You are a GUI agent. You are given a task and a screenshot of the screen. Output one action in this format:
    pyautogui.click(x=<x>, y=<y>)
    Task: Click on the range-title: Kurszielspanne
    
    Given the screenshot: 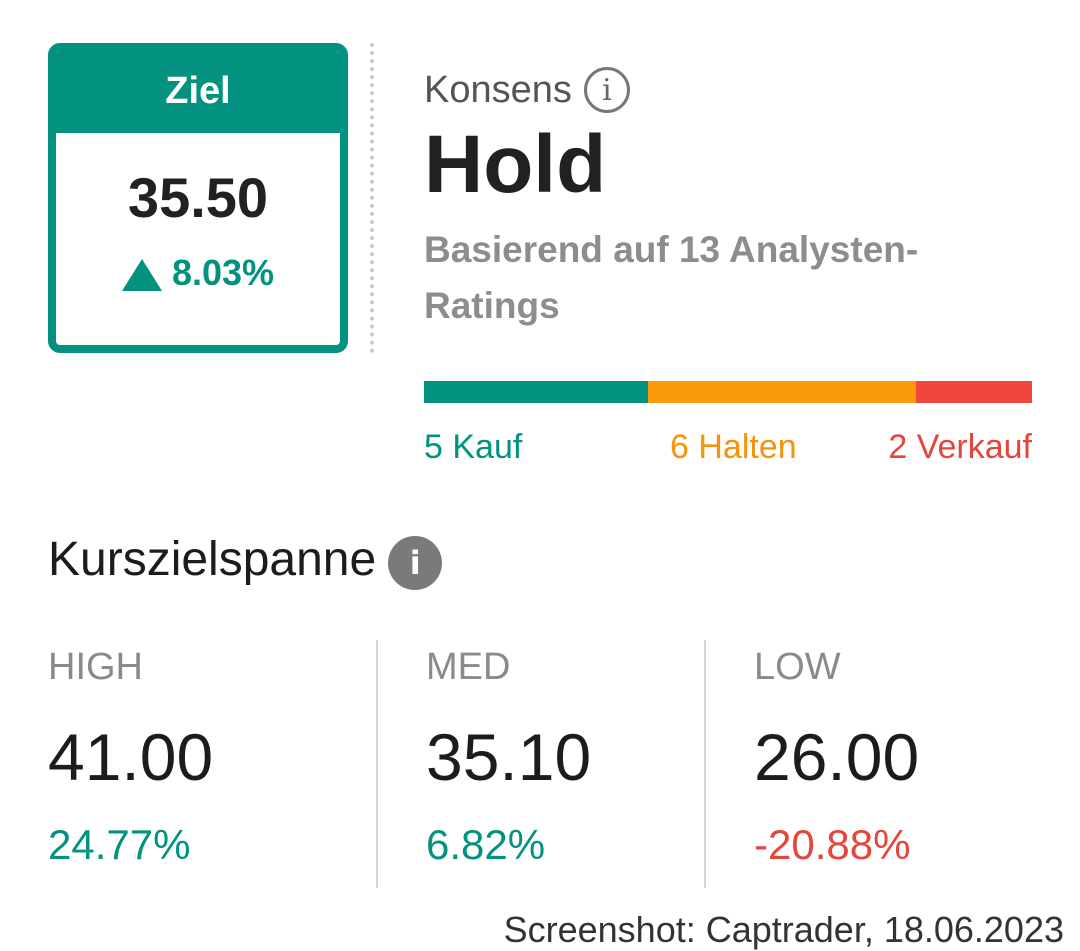 What is the action you would take?
    pyautogui.click(x=212, y=559)
    